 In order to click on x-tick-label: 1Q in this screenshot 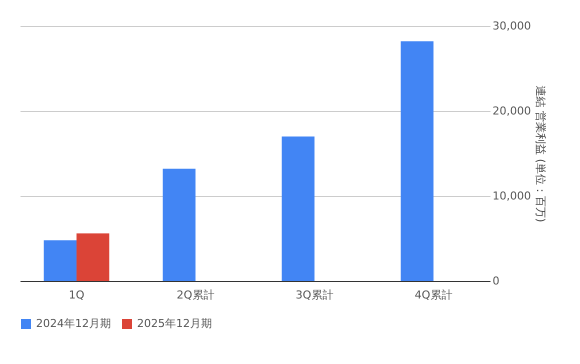, I will do `click(76, 295)`.